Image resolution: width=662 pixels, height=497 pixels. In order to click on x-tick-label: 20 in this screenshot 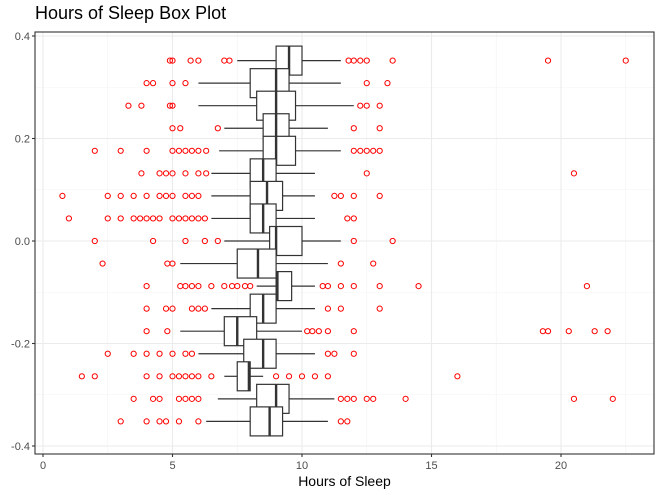, I will do `click(561, 466)`.